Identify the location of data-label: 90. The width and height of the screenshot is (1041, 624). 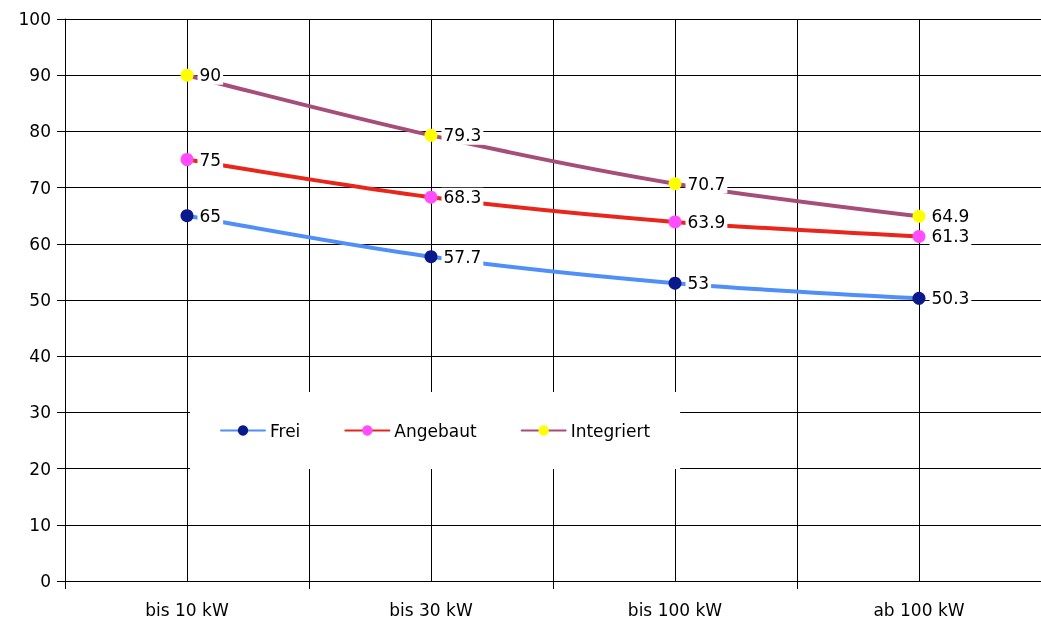
(210, 75).